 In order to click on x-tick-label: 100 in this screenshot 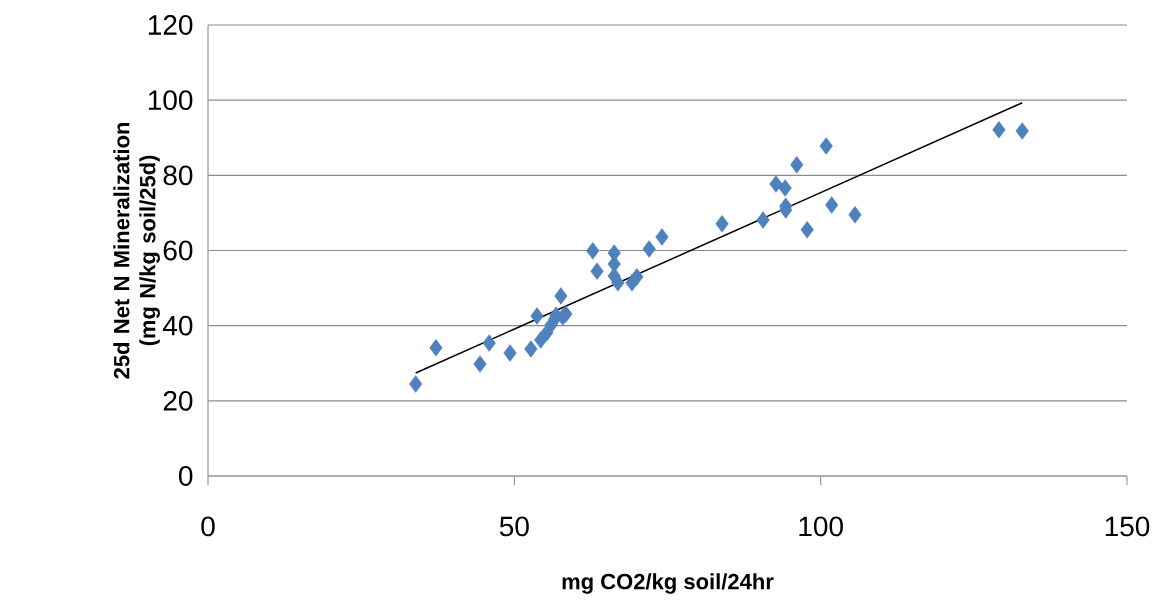, I will do `click(821, 526)`.